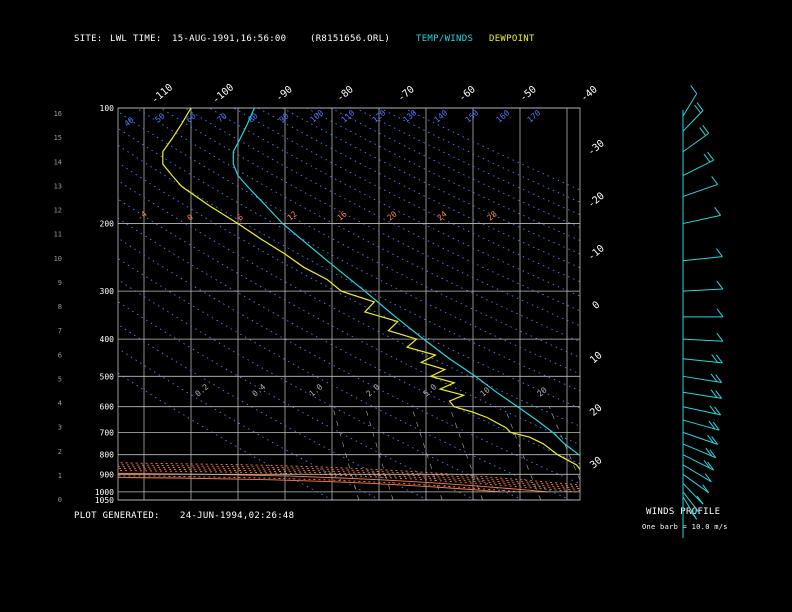 The width and height of the screenshot is (792, 612). I want to click on temp-legend: TEMP/WINDS, so click(445, 39).